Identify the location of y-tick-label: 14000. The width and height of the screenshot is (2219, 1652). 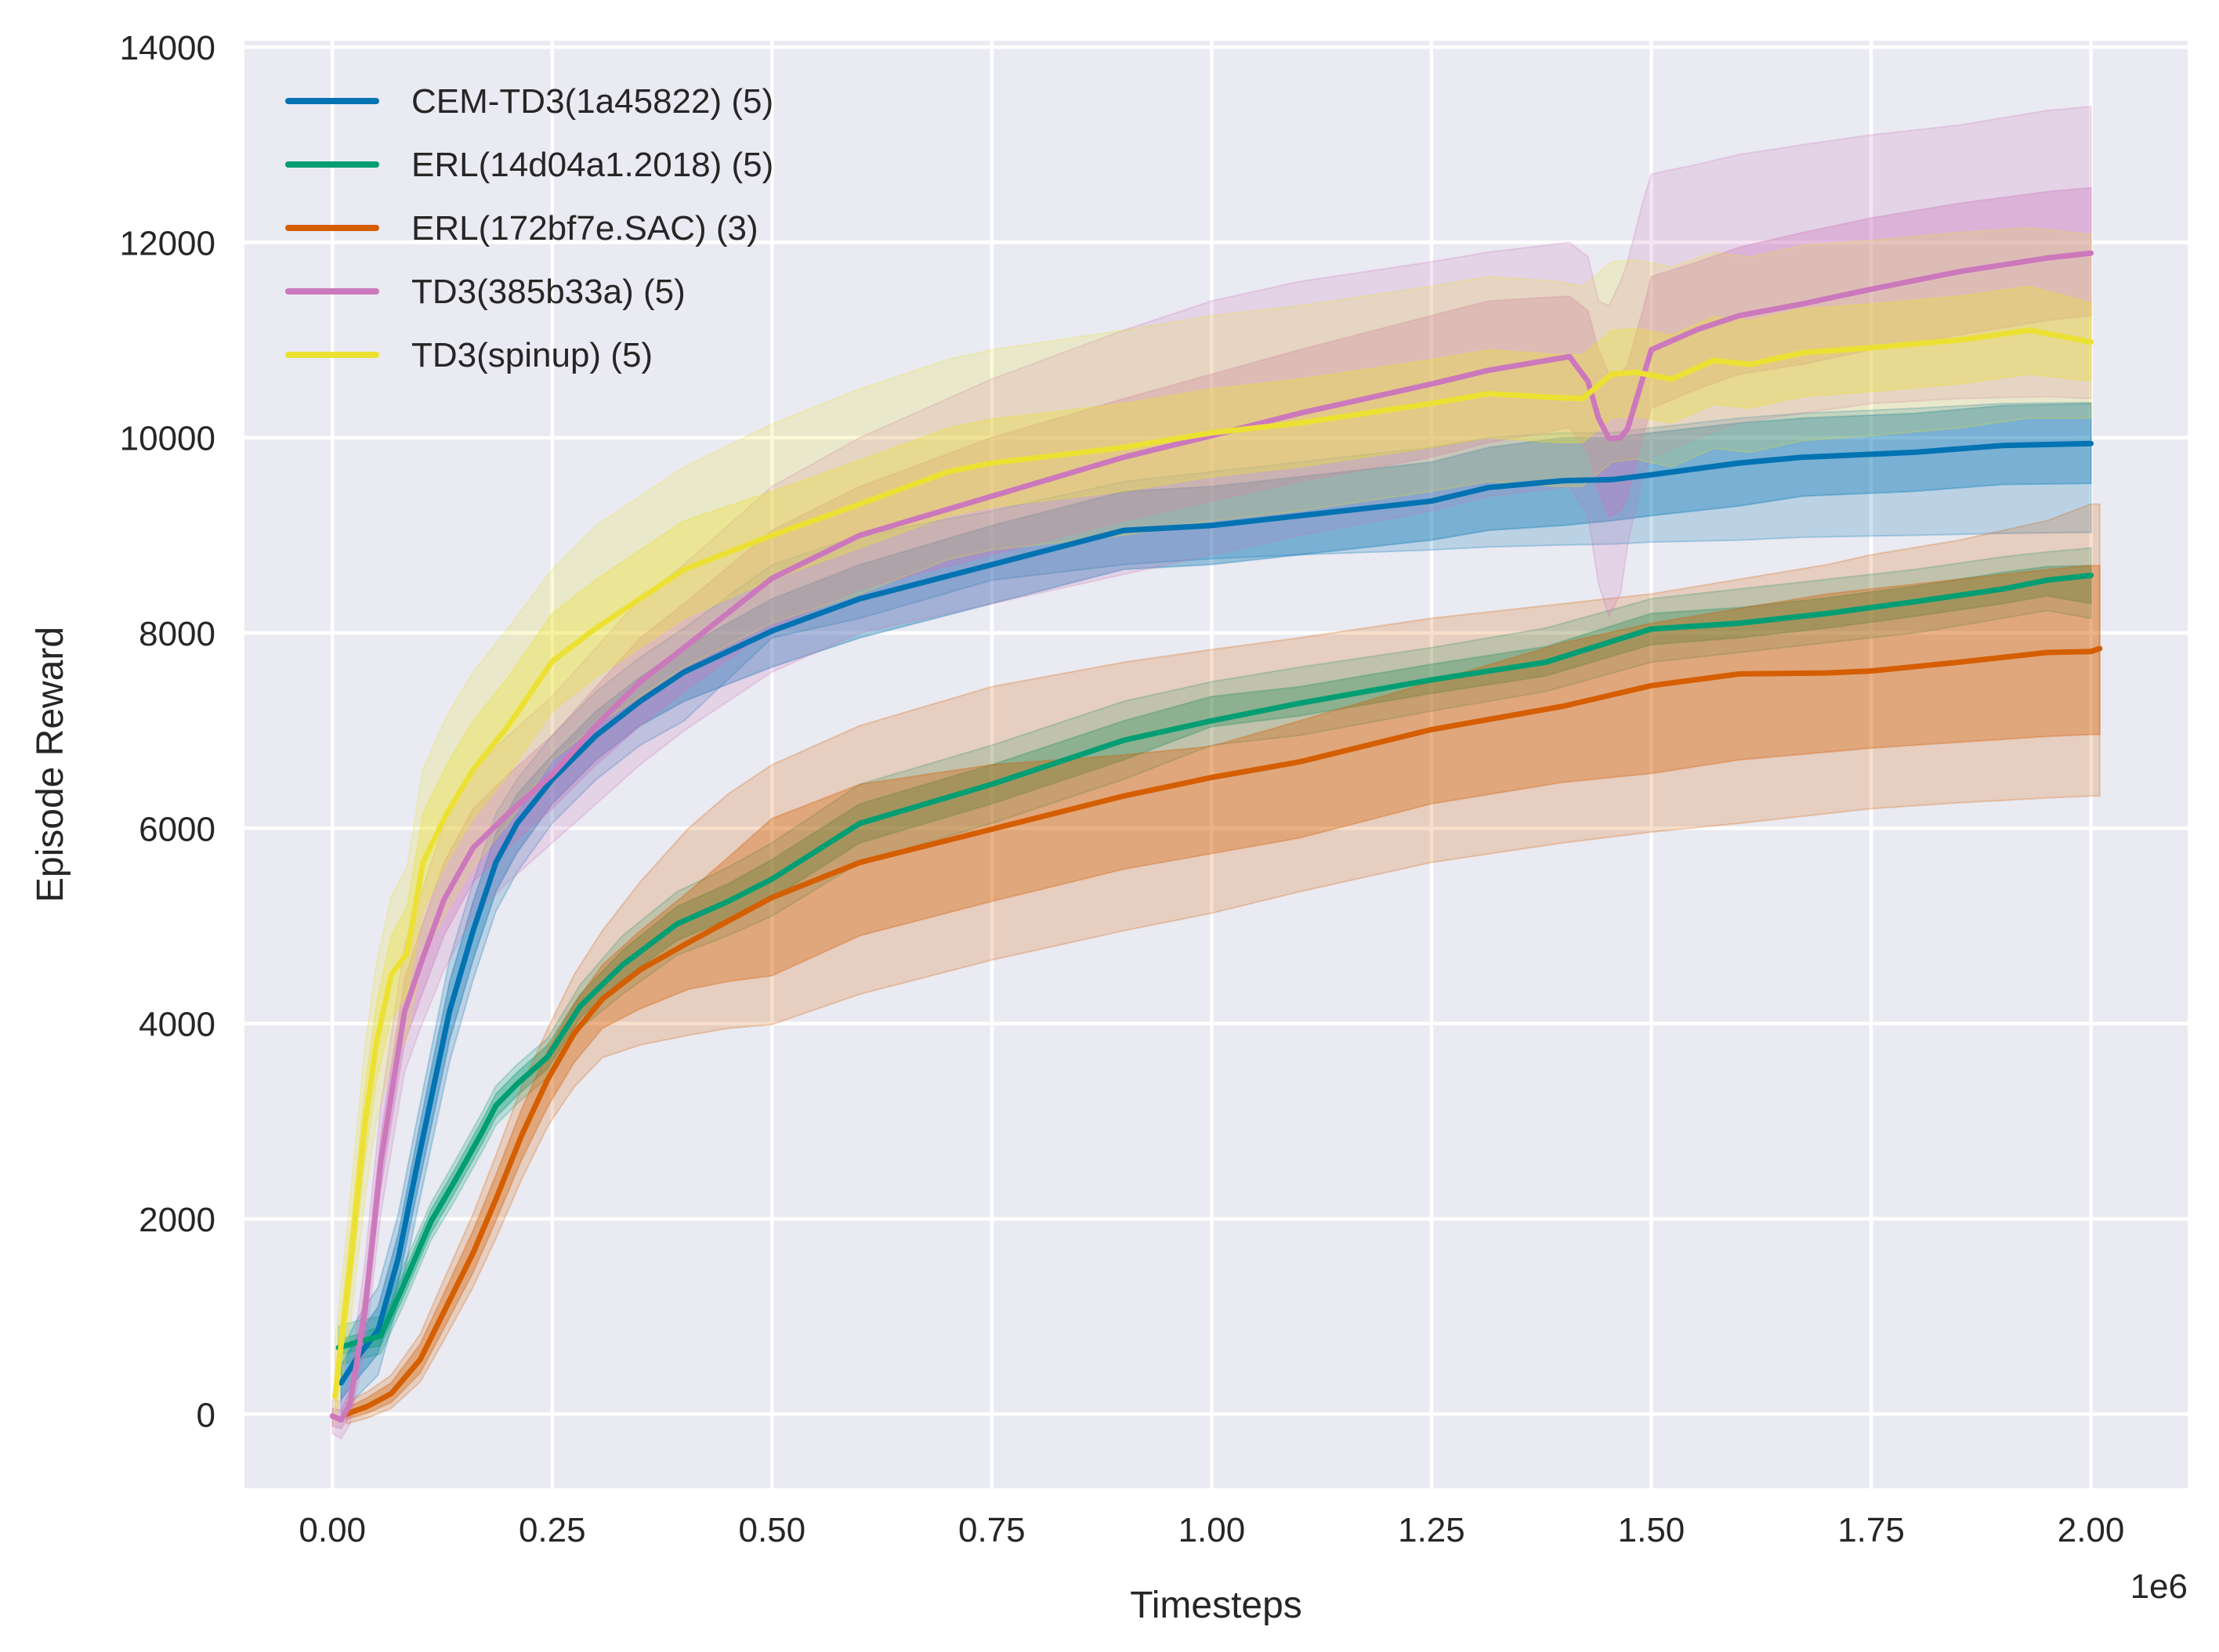
(167, 48).